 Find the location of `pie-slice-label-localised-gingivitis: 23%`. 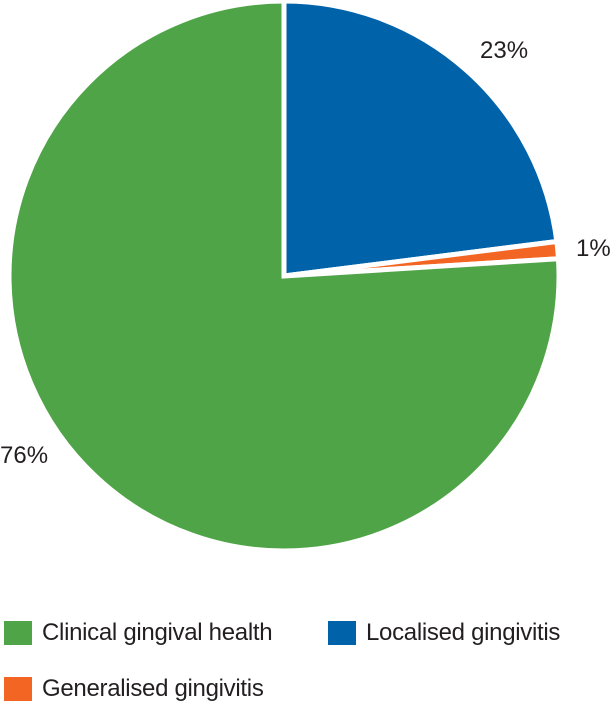

pie-slice-label-localised-gingivitis: 23% is located at coordinates (504, 50).